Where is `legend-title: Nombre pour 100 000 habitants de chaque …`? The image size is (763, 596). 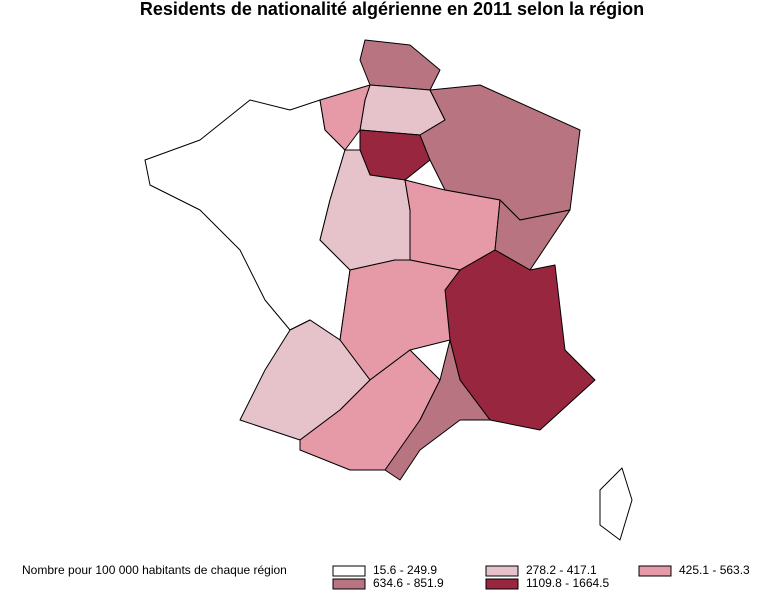 legend-title: Nombre pour 100 000 habitants de chaque … is located at coordinates (154, 570).